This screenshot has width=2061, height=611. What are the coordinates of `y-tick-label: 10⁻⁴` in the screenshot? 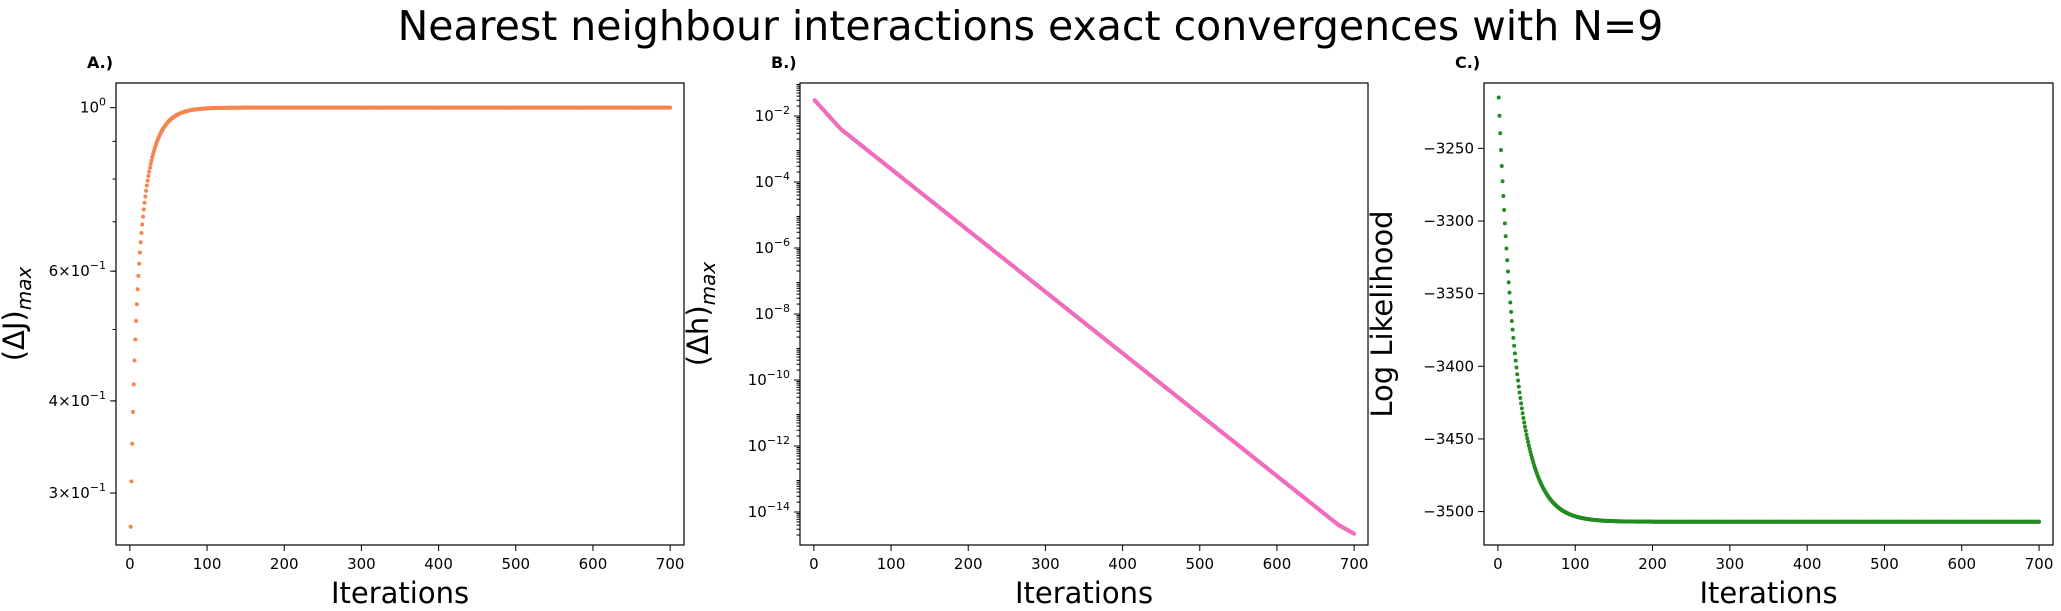 It's located at (772, 180).